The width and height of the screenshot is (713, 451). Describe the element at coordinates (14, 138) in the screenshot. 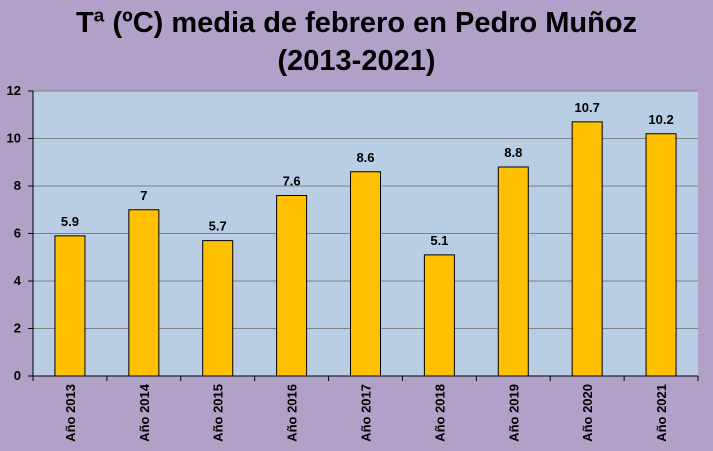

I see `y-tick-label: 10` at that location.